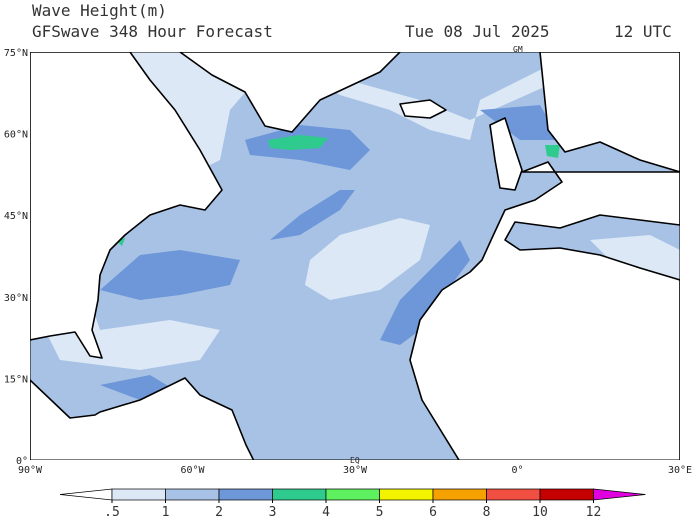  What do you see at coordinates (99, 10) in the screenshot?
I see `title: Wave Height(m)` at bounding box center [99, 10].